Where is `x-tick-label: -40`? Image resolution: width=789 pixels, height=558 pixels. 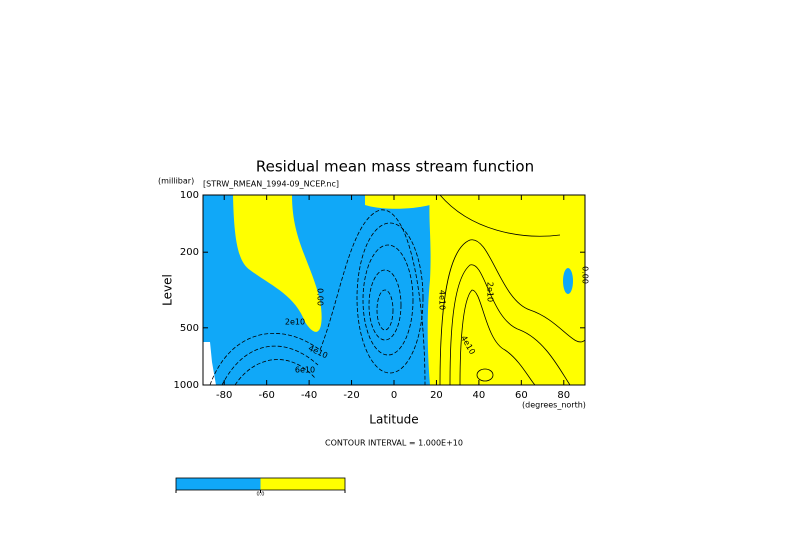
x-tick-label: -40 is located at coordinates (309, 395).